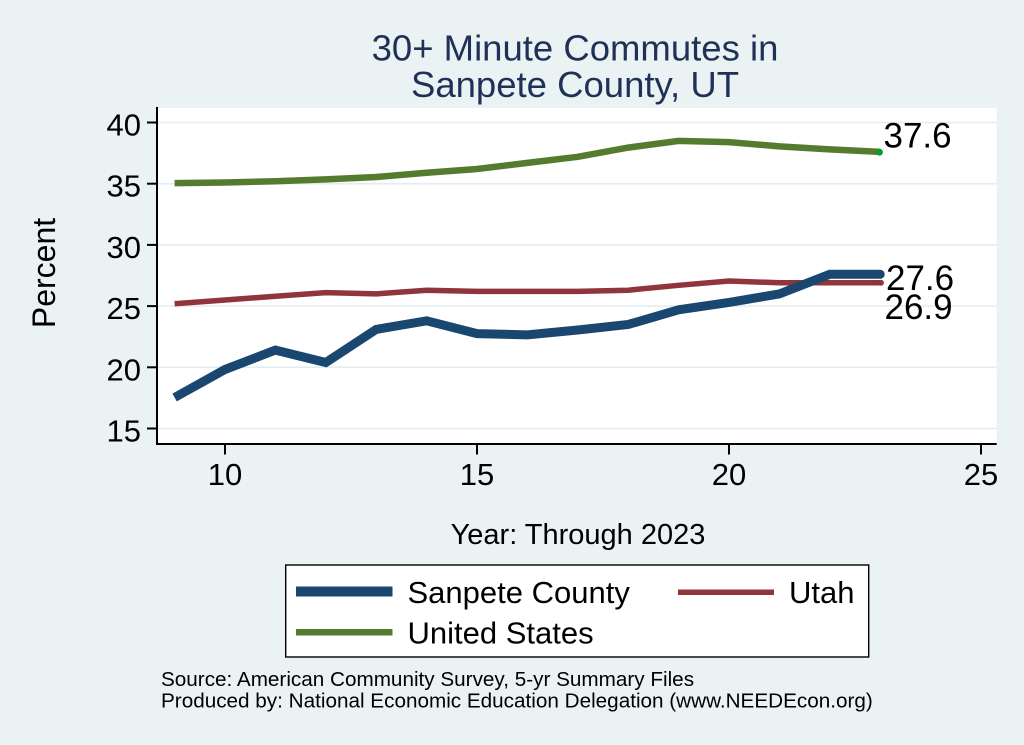  I want to click on svg-text: 26.9, so click(919, 307).